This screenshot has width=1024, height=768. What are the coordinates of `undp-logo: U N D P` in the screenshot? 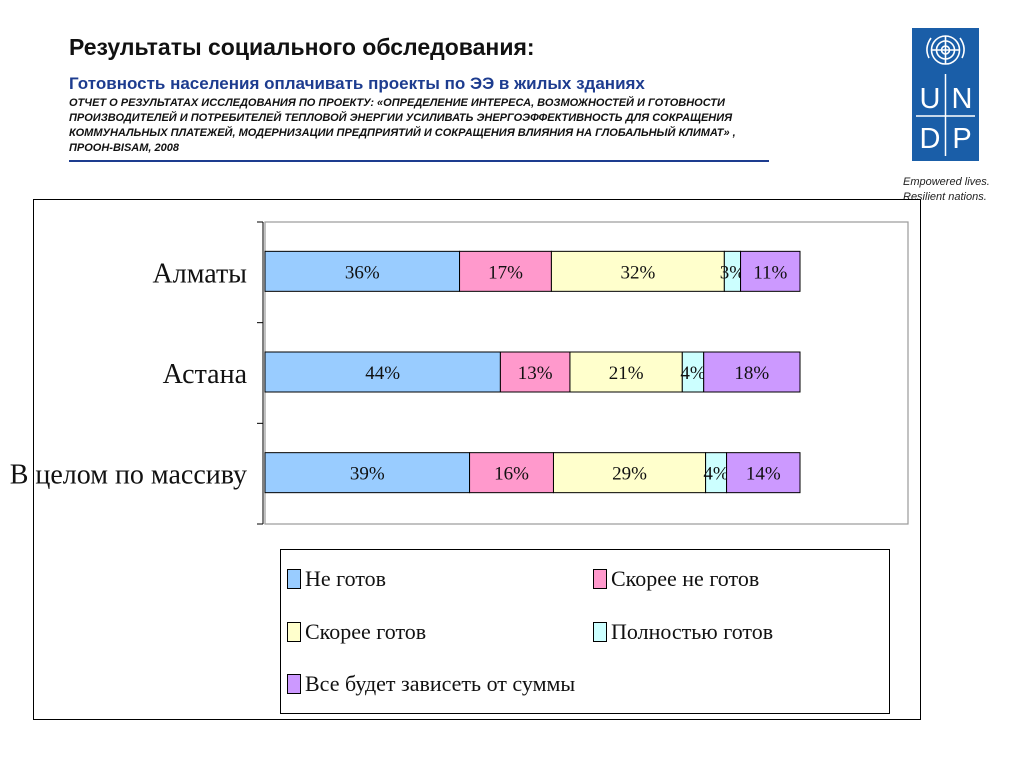 It's located at (945, 94).